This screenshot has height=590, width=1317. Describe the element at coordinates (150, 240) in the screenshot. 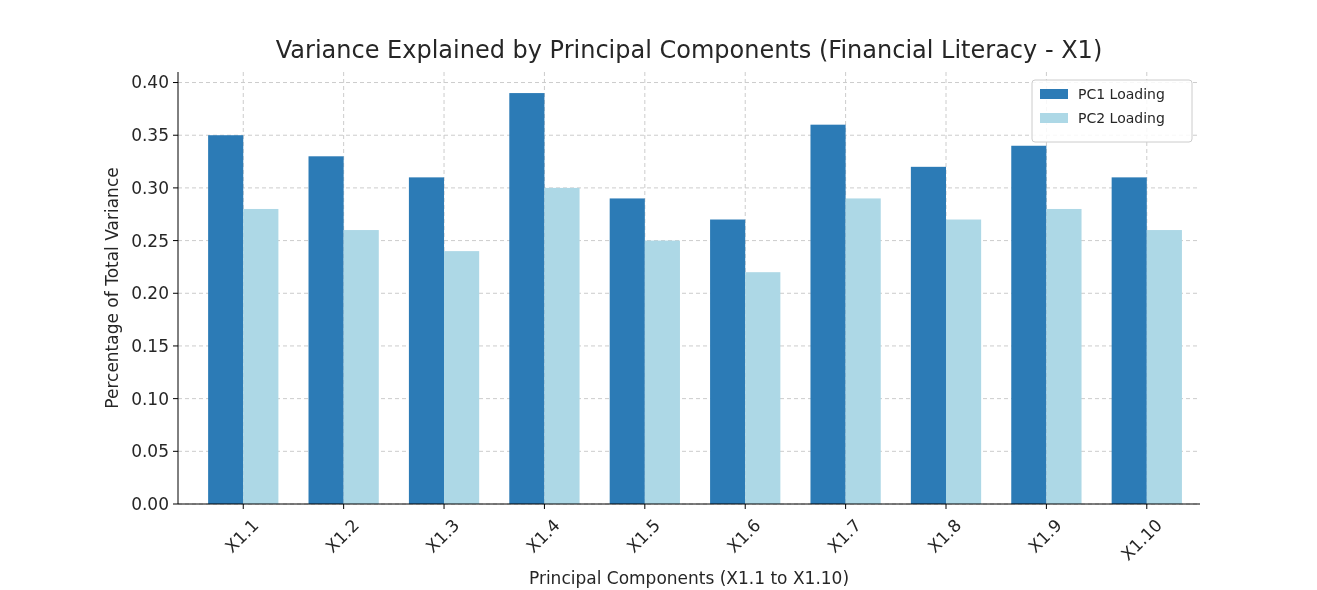

I see `y-tick-label: 0.25` at that location.